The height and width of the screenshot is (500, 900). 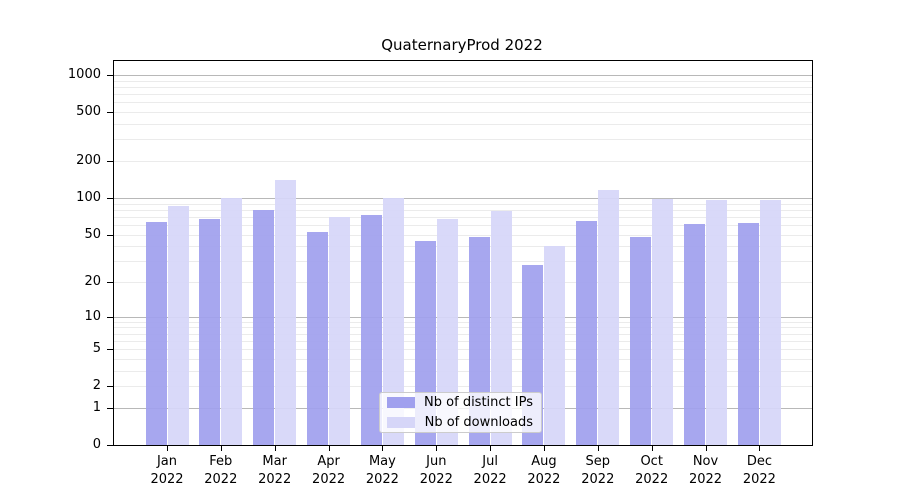 What do you see at coordinates (401, 403) in the screenshot?
I see `legend-swatch-distinct-ips-icon` at bounding box center [401, 403].